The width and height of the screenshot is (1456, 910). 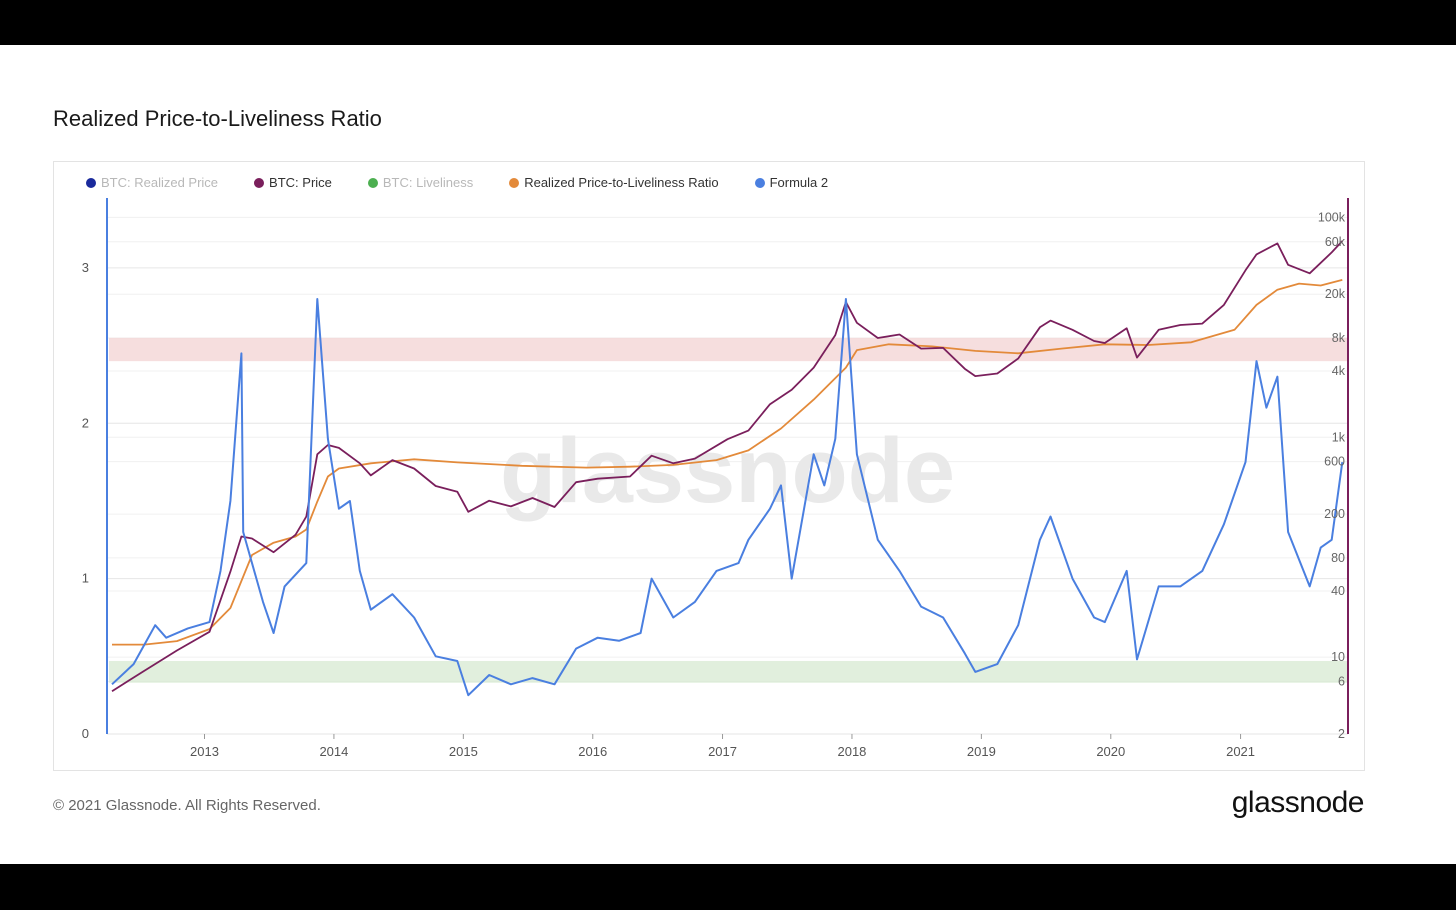 I want to click on y-right-tick-label: 20k, so click(x=1335, y=294).